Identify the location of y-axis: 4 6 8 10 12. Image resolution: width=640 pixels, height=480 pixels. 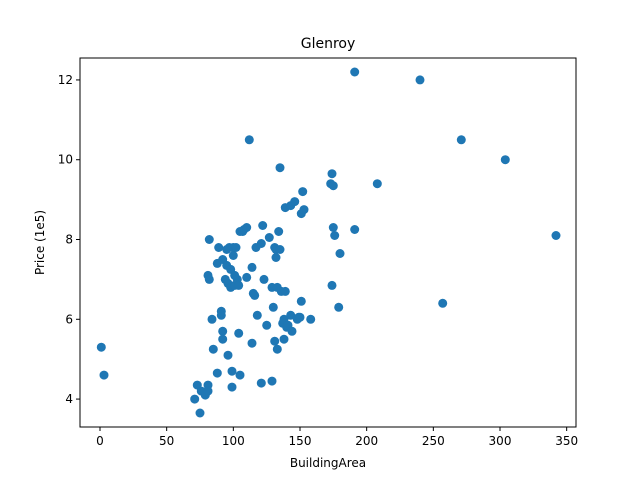
(69, 239).